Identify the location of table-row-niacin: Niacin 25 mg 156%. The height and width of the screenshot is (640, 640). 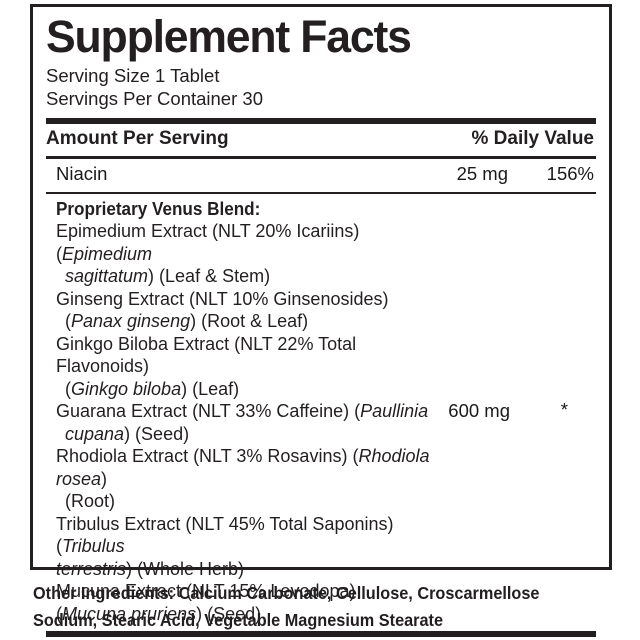
(321, 173).